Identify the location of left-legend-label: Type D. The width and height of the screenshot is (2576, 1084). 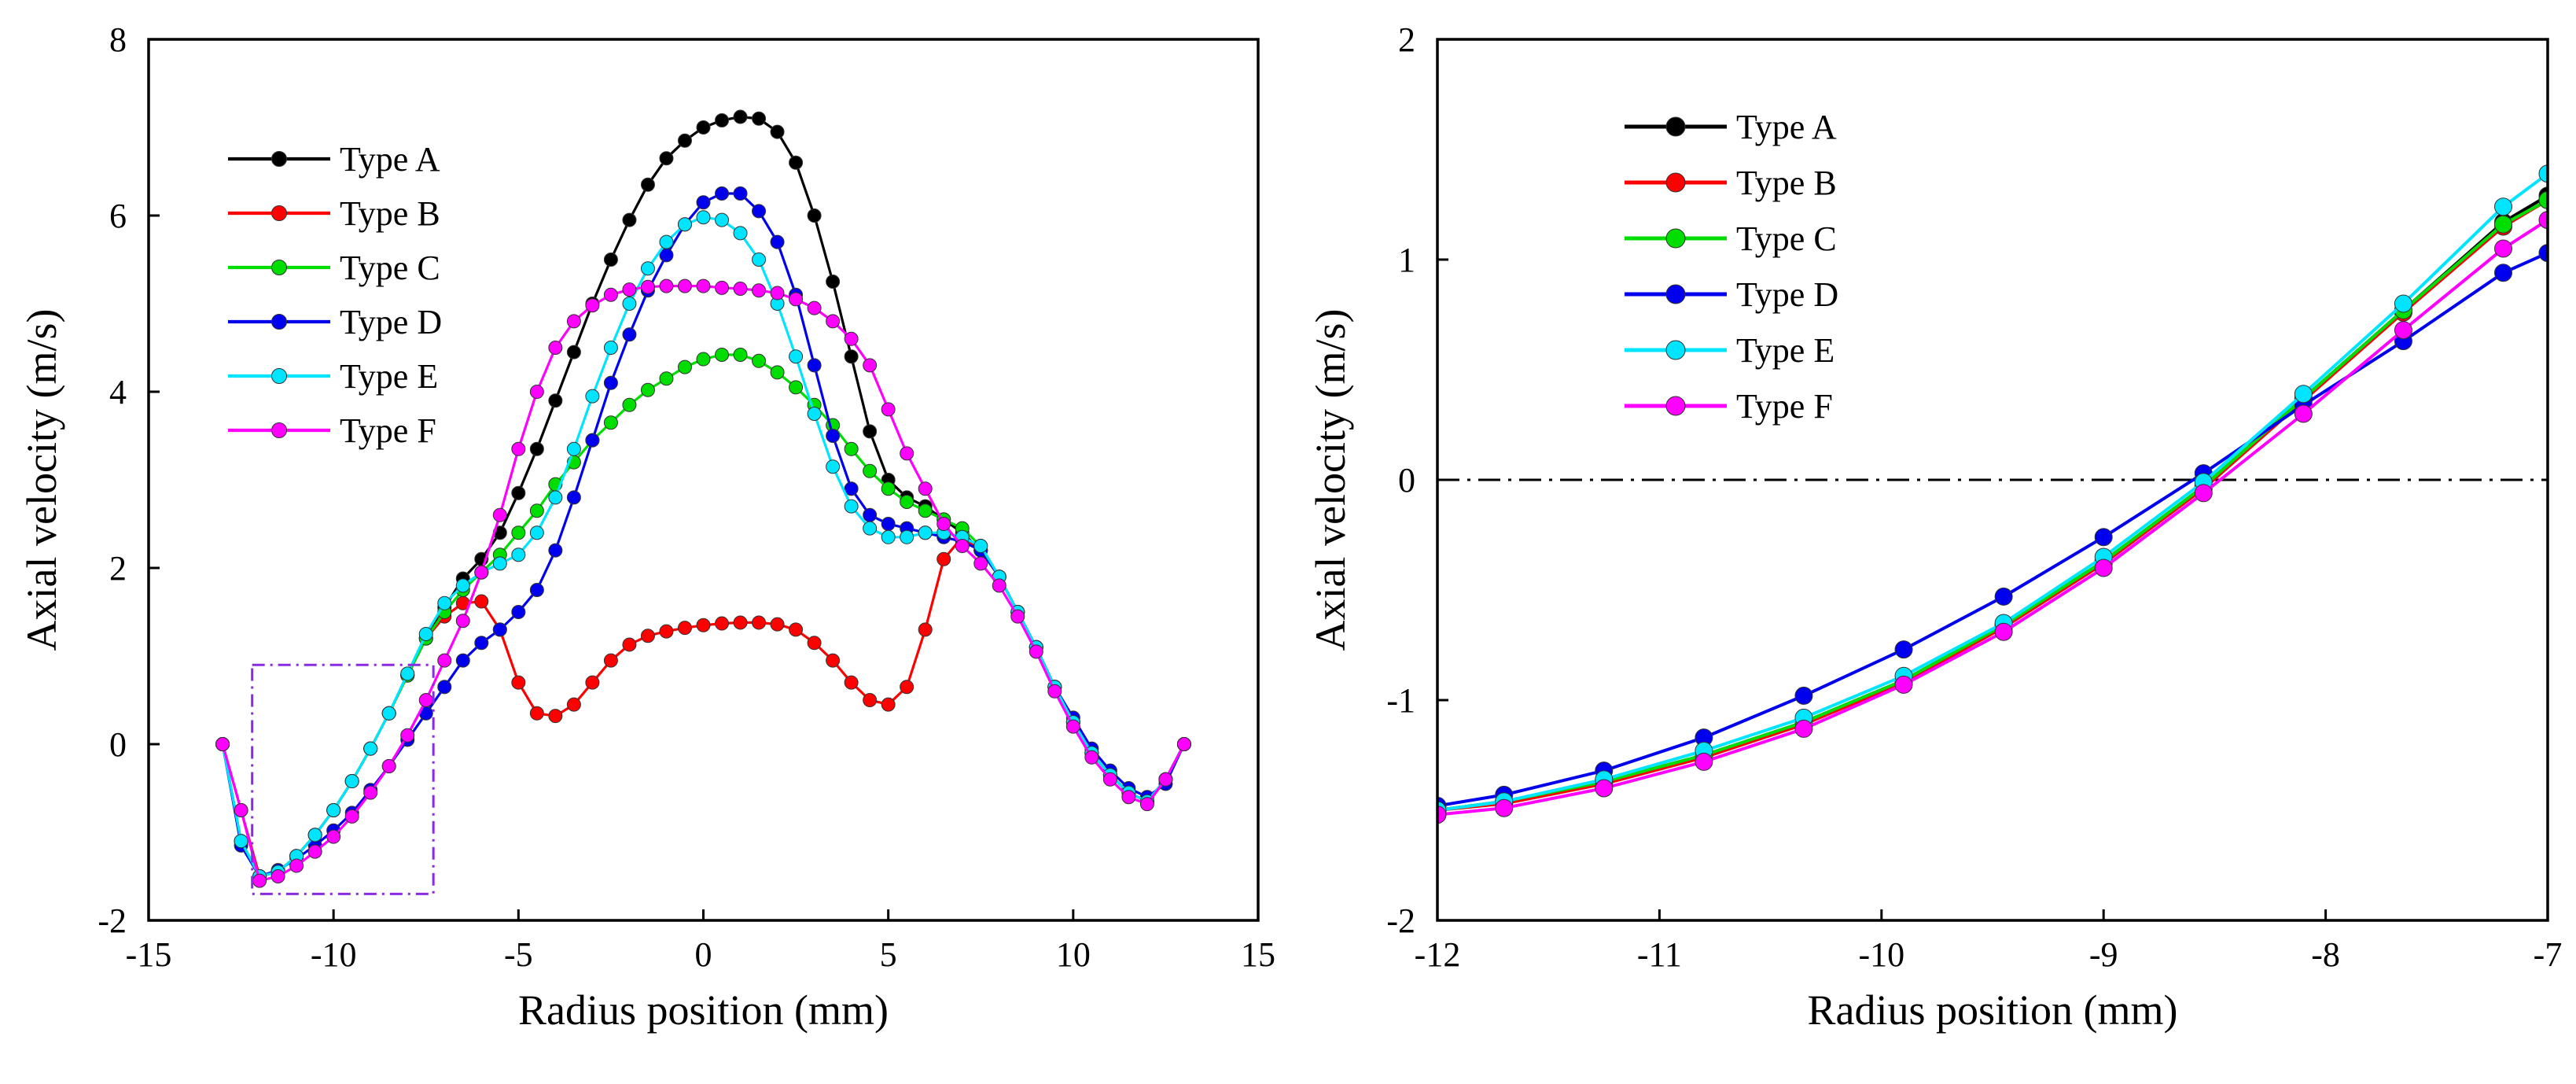
(391, 322).